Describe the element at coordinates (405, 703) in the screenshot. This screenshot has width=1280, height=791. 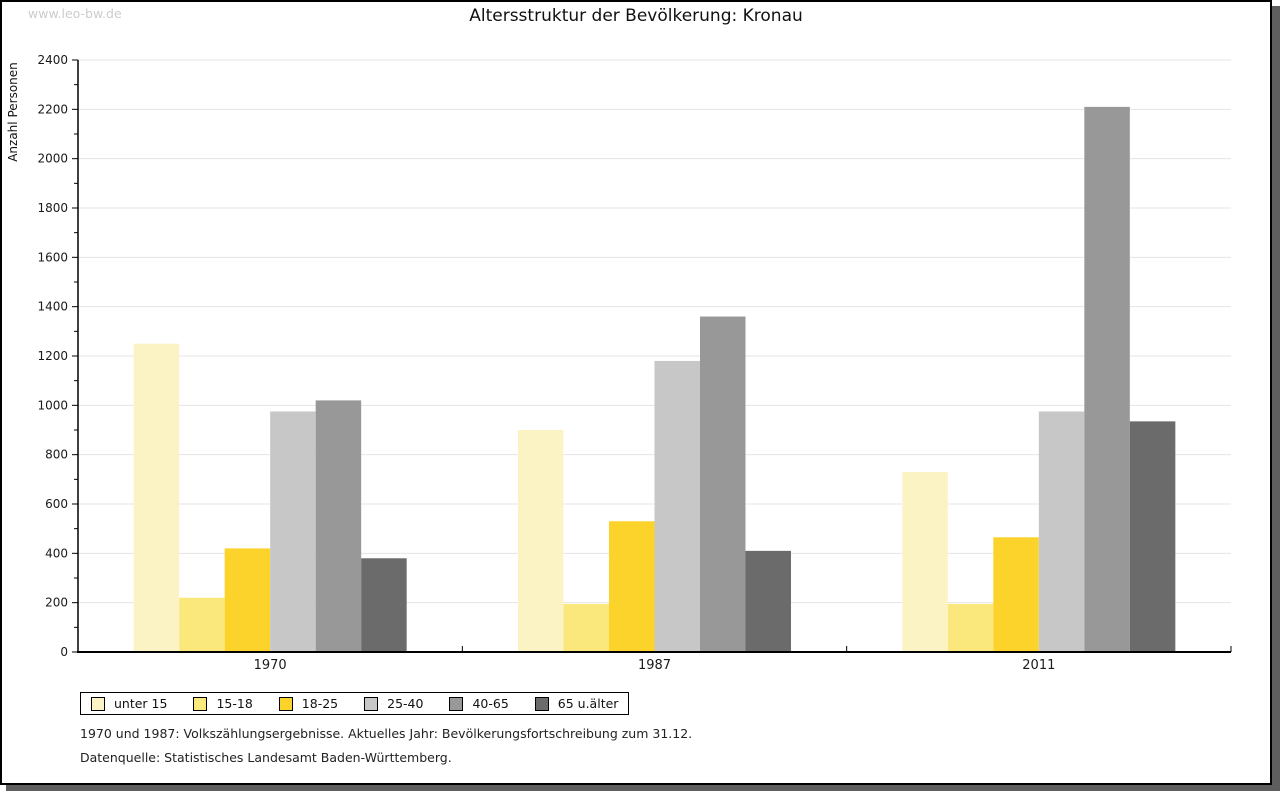
I see `legend-label: 25-40` at that location.